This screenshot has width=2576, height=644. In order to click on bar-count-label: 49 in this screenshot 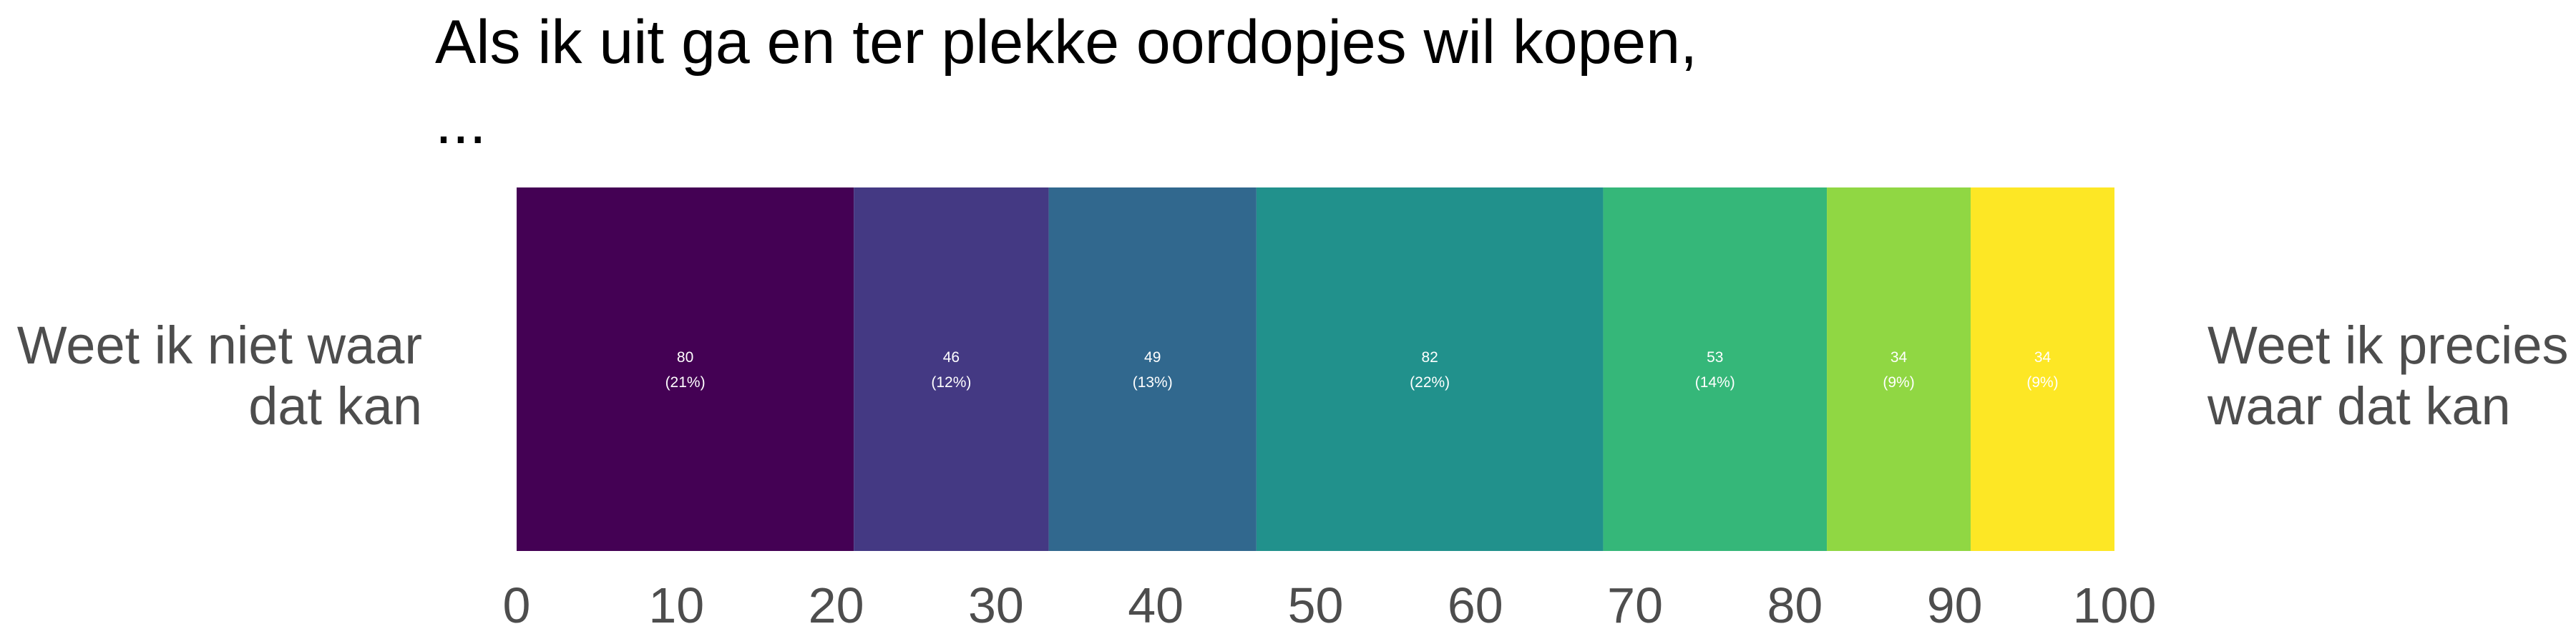, I will do `click(1152, 357)`.